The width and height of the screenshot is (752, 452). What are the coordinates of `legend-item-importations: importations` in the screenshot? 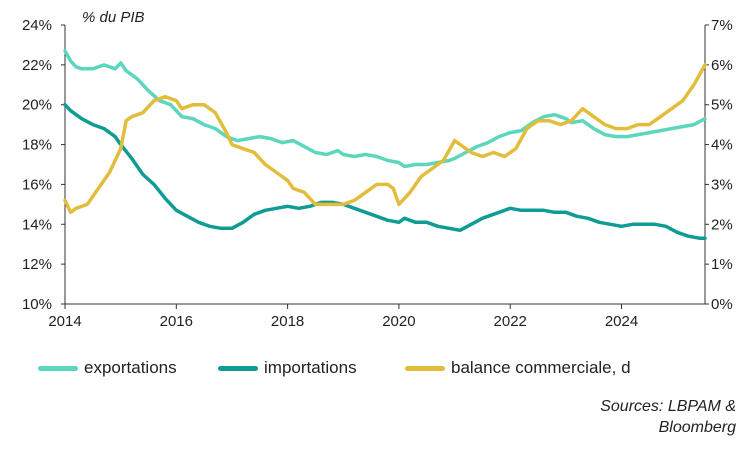 It's located at (287, 368).